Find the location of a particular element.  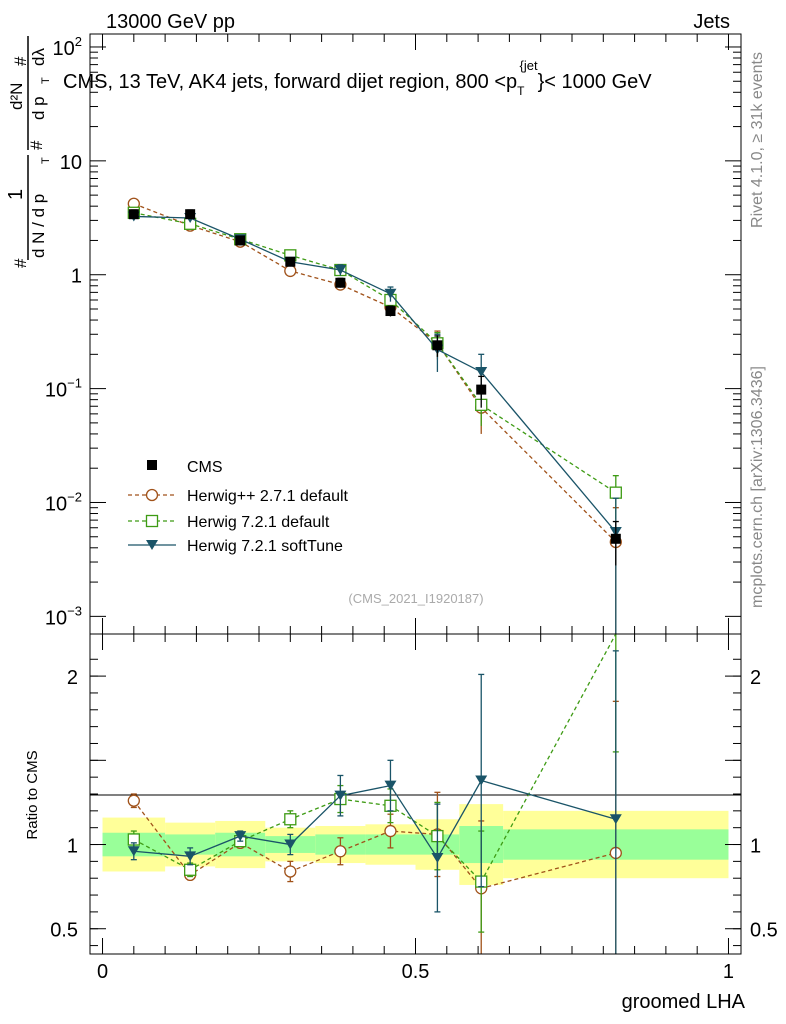

main-ytick-label: 10⁻³ is located at coordinates (63, 616).